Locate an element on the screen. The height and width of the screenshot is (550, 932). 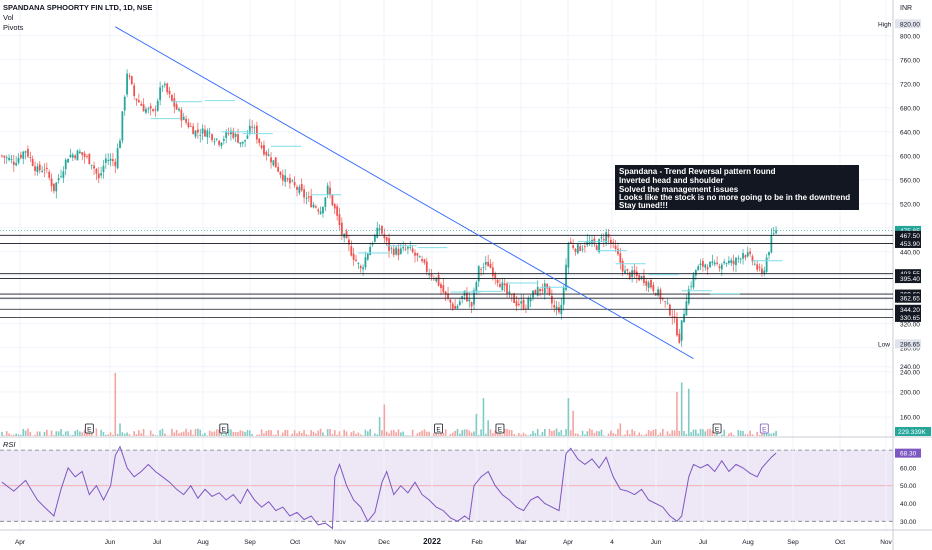
earnings-marker-label: E is located at coordinates (224, 430).